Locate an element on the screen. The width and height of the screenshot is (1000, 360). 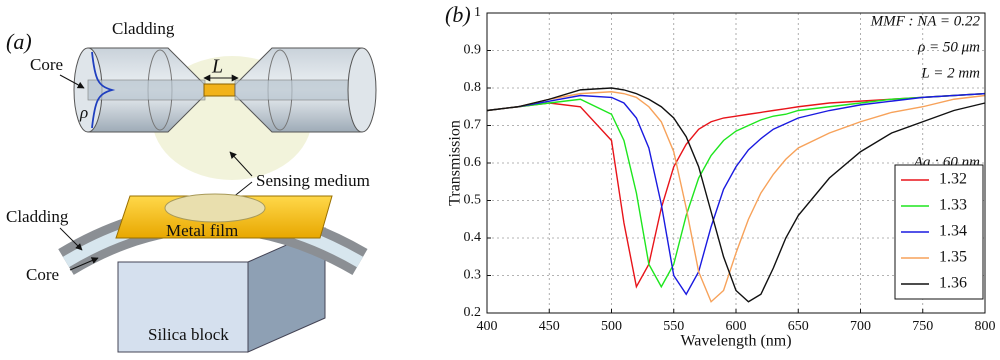
droplet is located at coordinates (215, 208).